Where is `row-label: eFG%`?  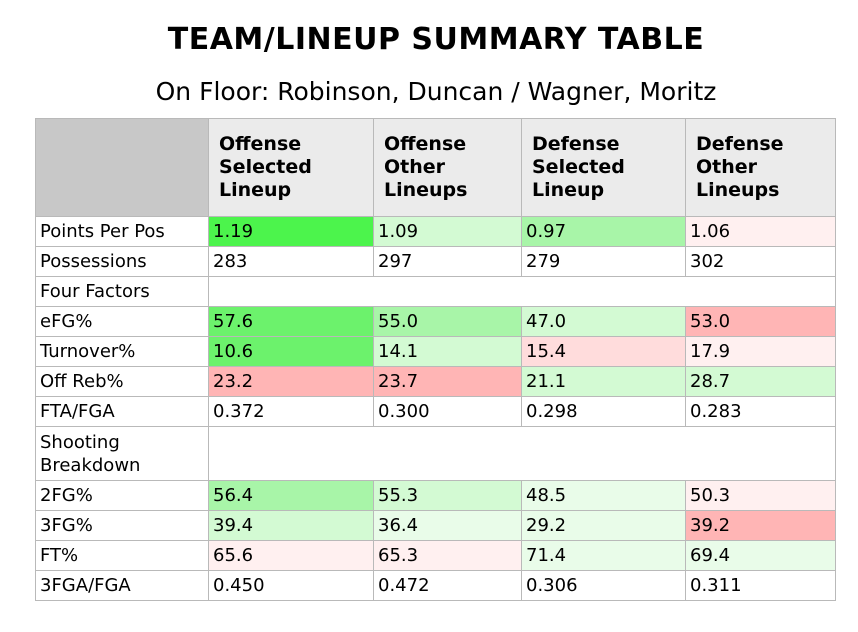
row-label: eFG% is located at coordinates (122, 321).